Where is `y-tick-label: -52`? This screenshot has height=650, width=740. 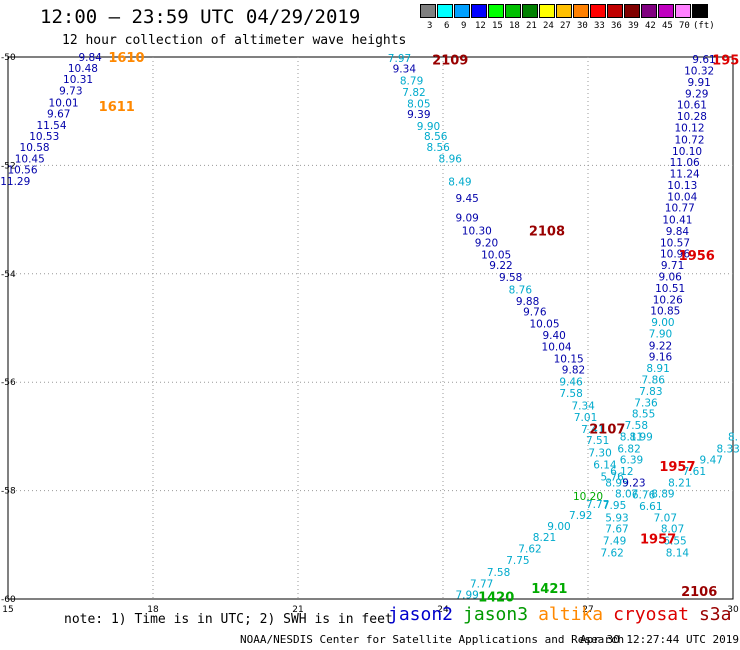 y-tick-label: -52 is located at coordinates (8, 166).